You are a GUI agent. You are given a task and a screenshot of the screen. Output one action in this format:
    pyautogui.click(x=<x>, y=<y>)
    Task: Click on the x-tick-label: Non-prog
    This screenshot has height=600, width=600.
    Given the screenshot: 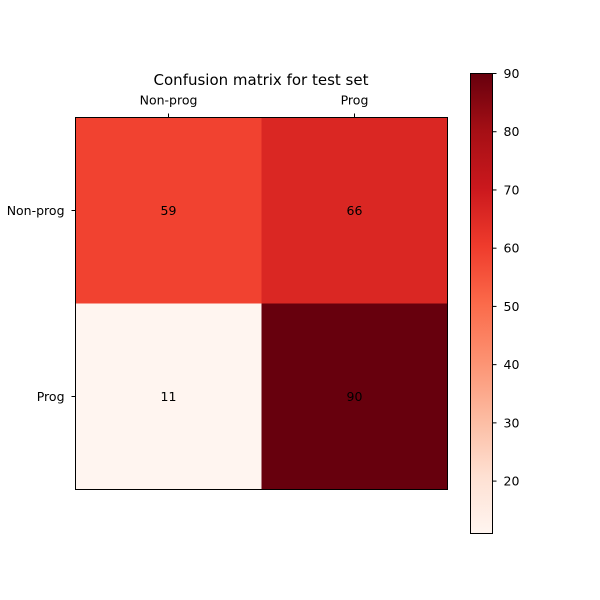 What is the action you would take?
    pyautogui.click(x=169, y=100)
    